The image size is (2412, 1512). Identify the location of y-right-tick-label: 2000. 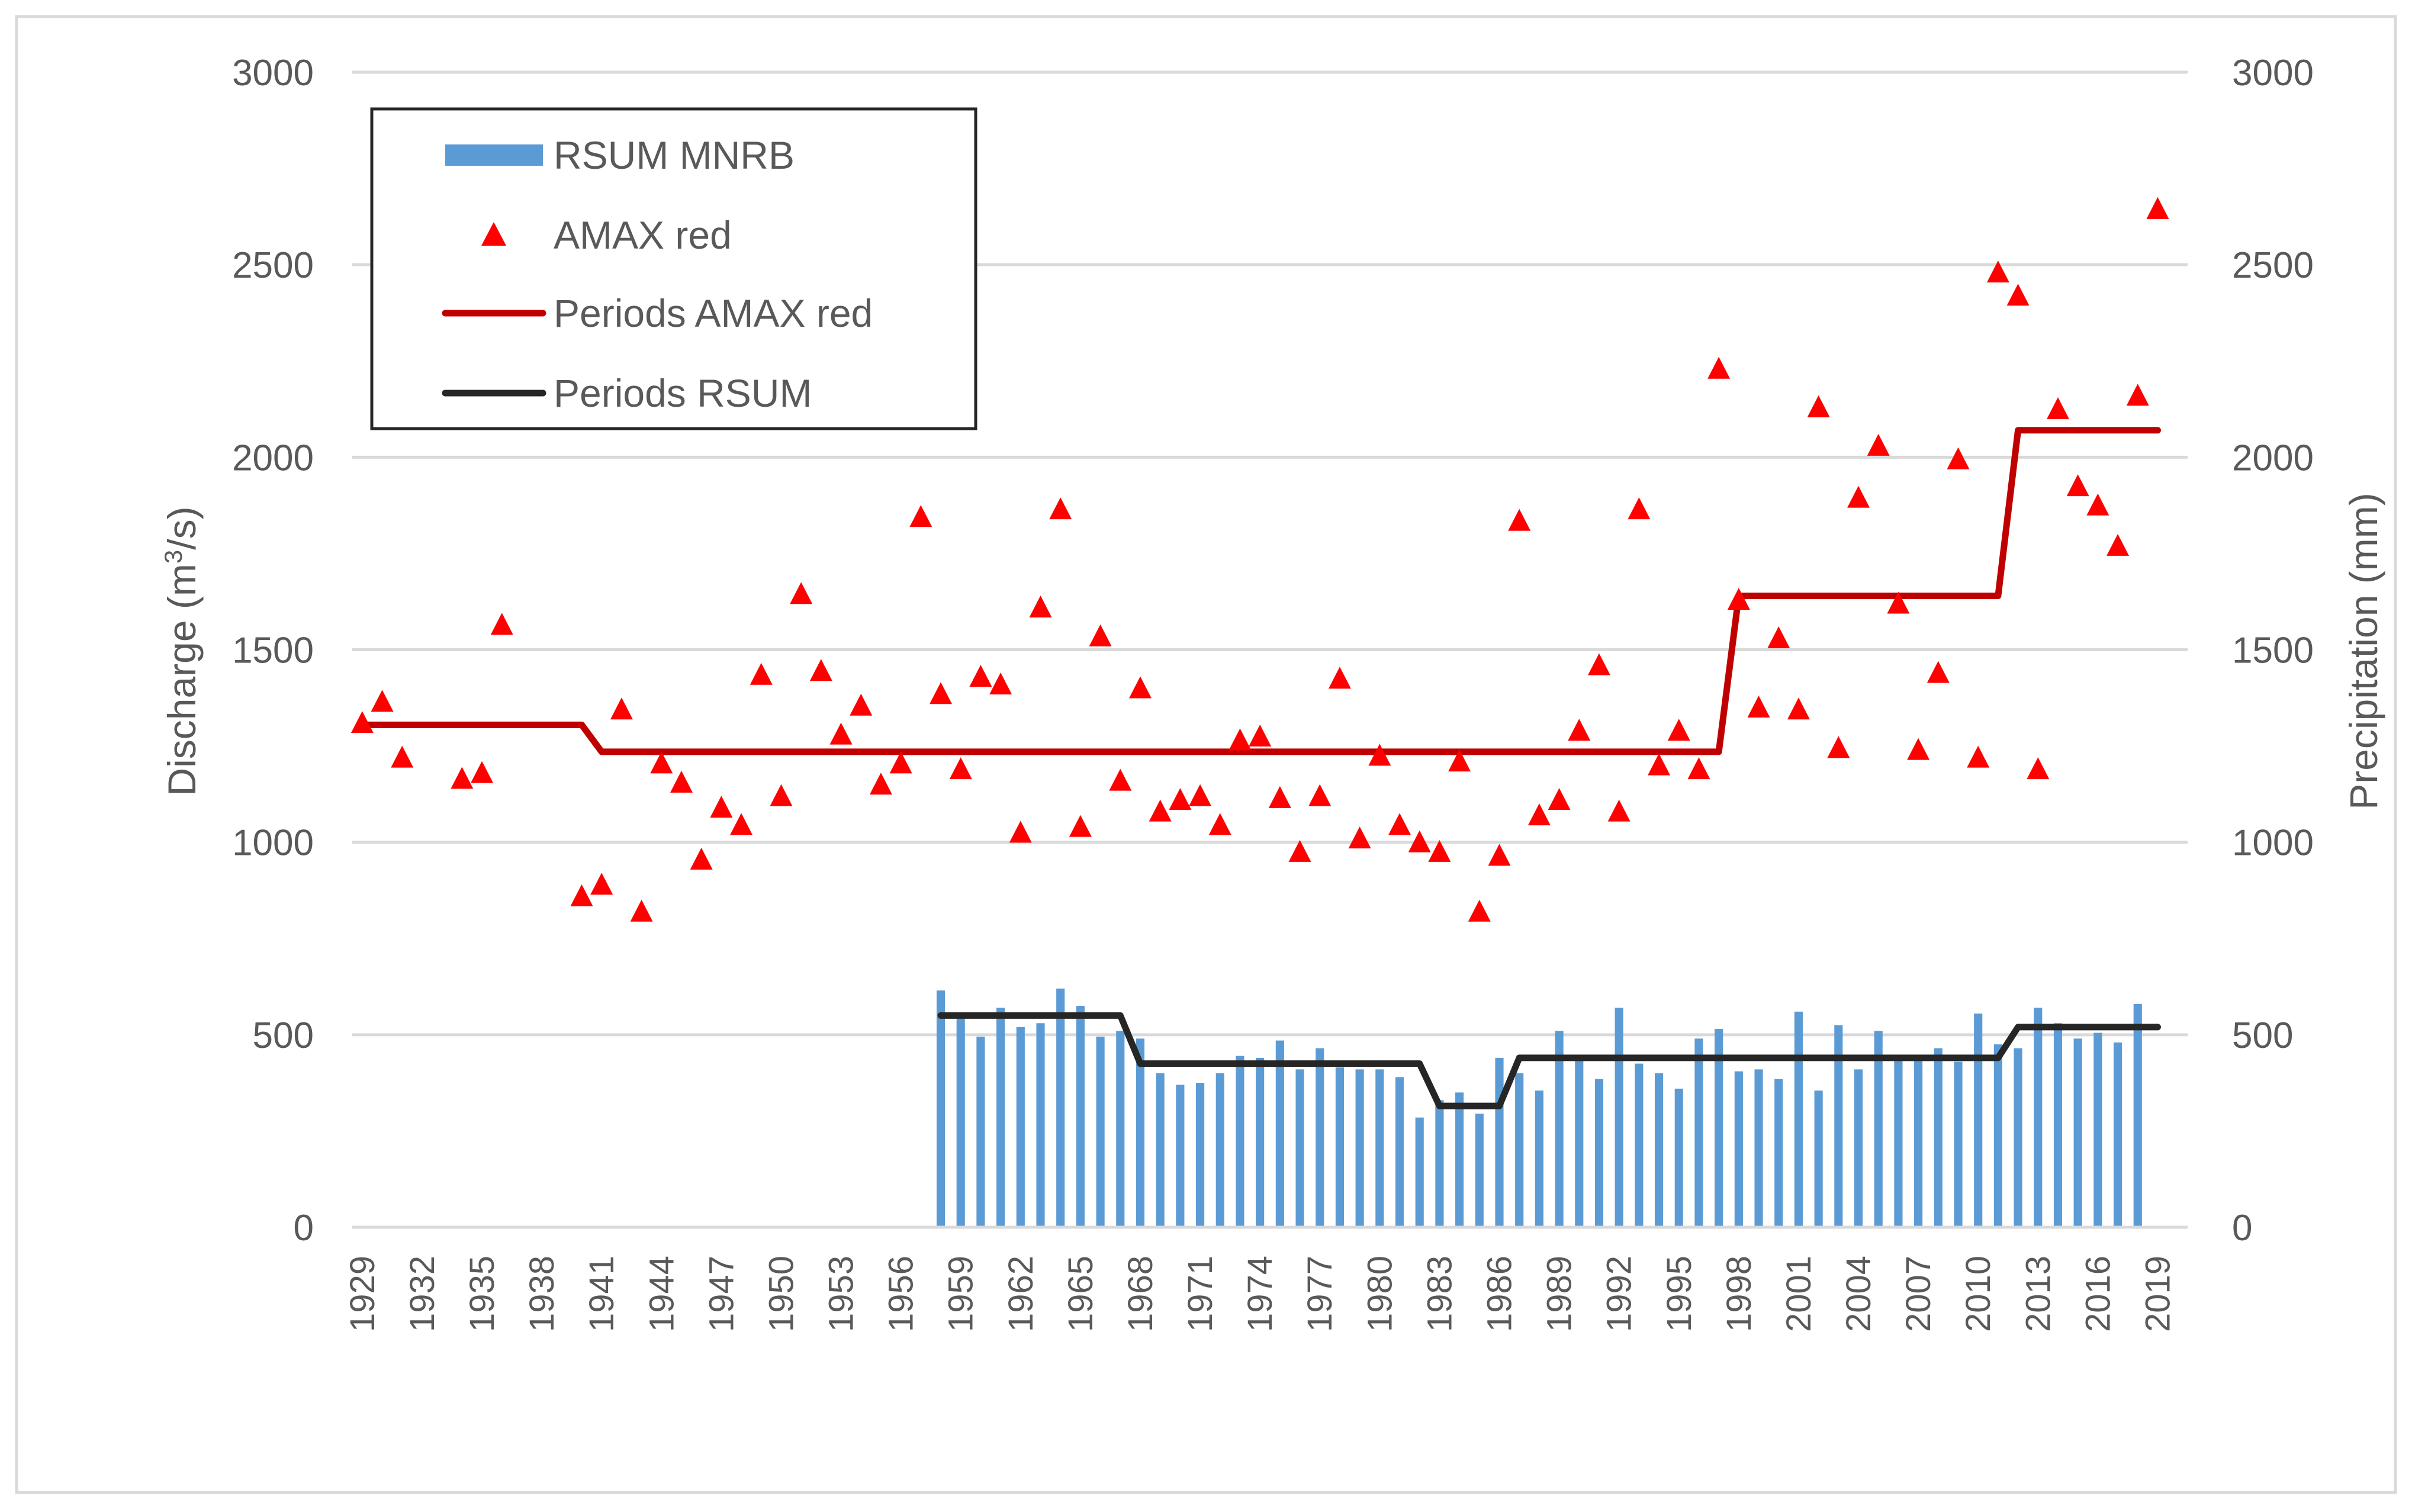
(2273, 457).